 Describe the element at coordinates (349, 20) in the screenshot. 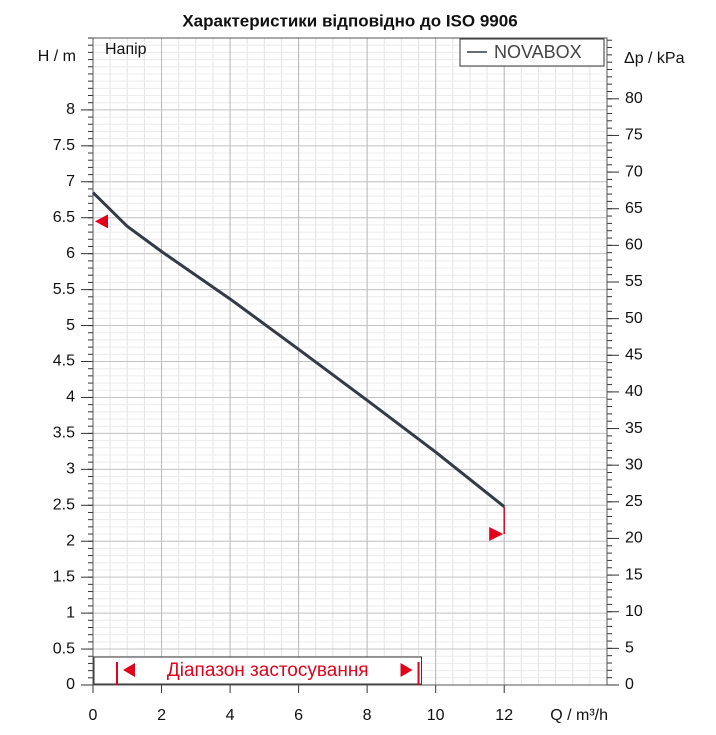

I see `chart-title: Характеристики відповідно до ISO 9906` at that location.